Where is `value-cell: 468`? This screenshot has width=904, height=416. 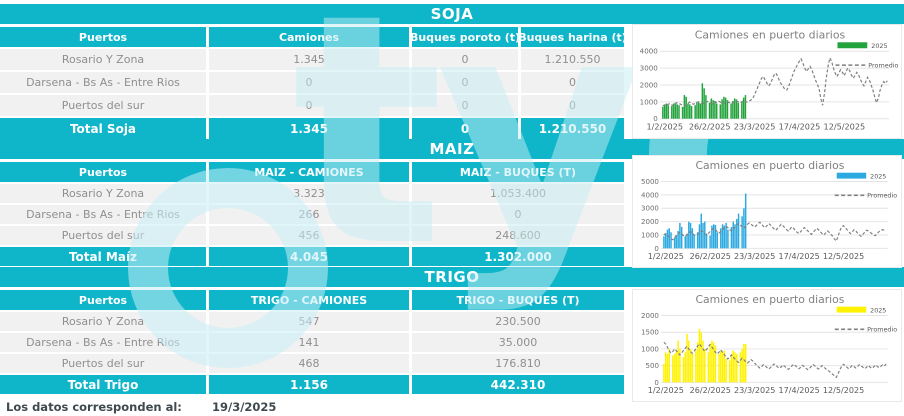
value-cell: 468 is located at coordinates (309, 363).